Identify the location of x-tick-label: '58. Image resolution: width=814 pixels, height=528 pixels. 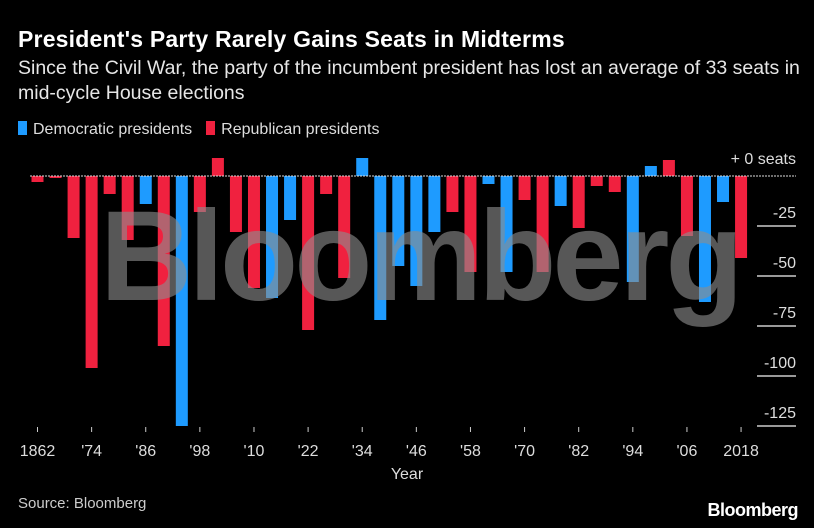
(470, 451).